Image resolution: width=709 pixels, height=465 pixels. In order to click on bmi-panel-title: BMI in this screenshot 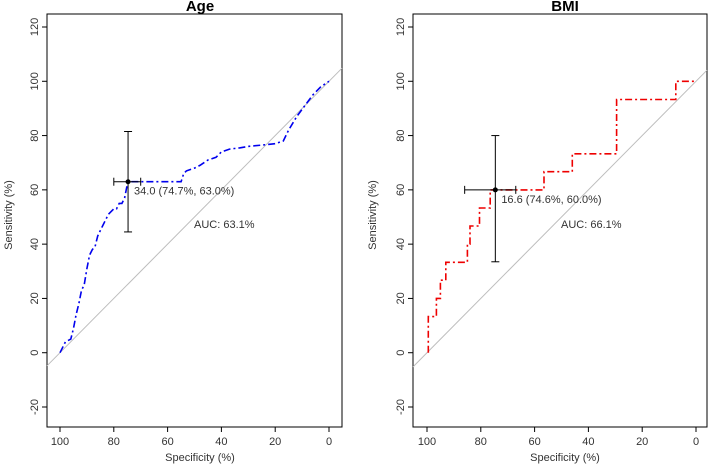, I will do `click(565, 7)`.